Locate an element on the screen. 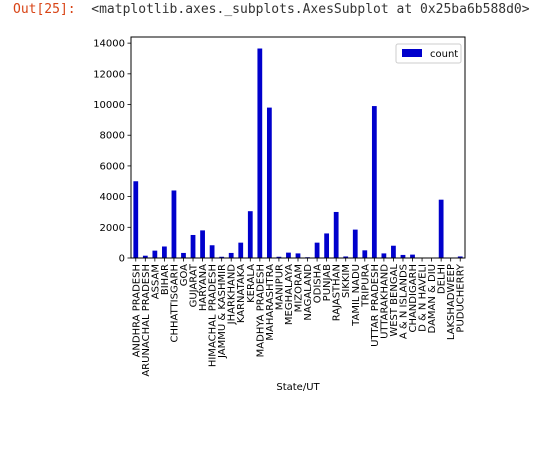 This screenshot has width=538, height=455. x-tick-label: DAMAN & DIU is located at coordinates (432, 298).